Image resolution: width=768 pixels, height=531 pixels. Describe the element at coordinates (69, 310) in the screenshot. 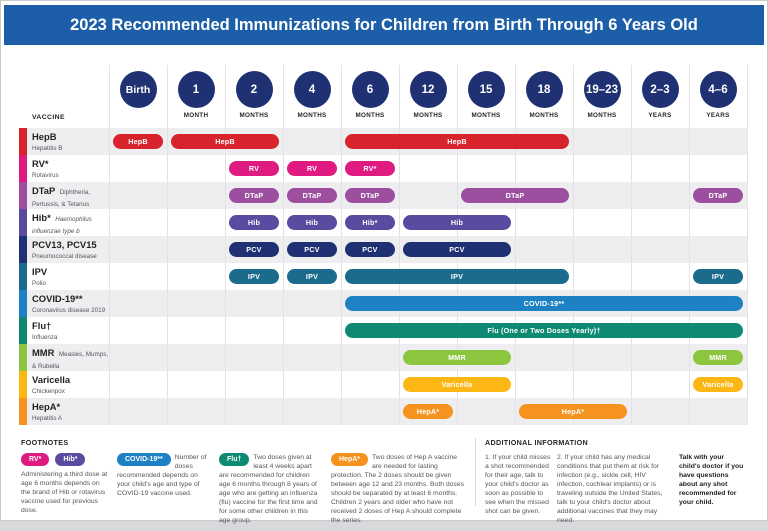

I see `vaccine-subtitle: Coronavirus disease 2019` at that location.